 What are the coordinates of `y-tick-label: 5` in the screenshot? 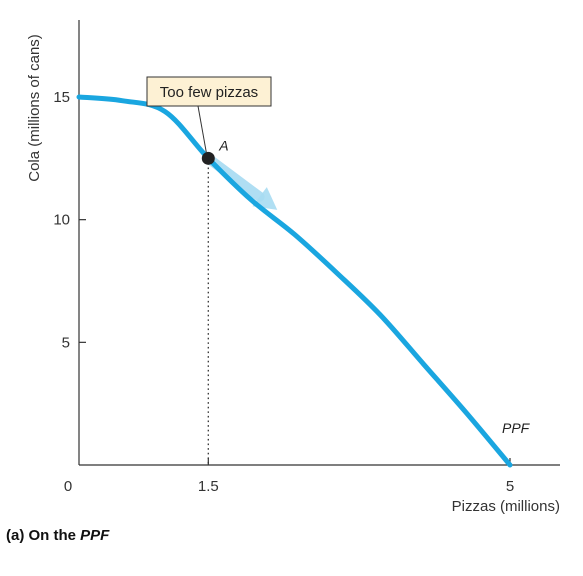 It's located at (66, 342).